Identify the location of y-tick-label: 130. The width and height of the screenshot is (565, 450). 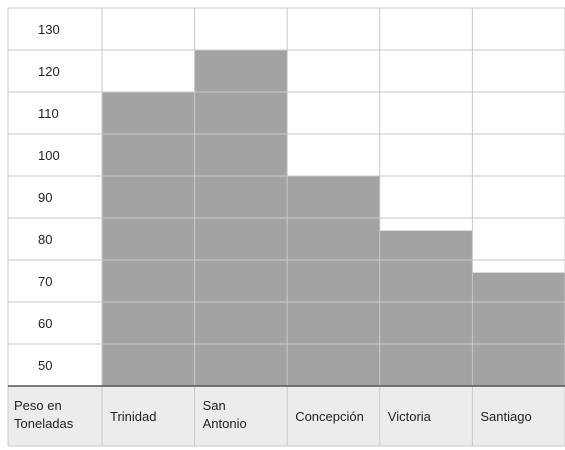
(49, 29).